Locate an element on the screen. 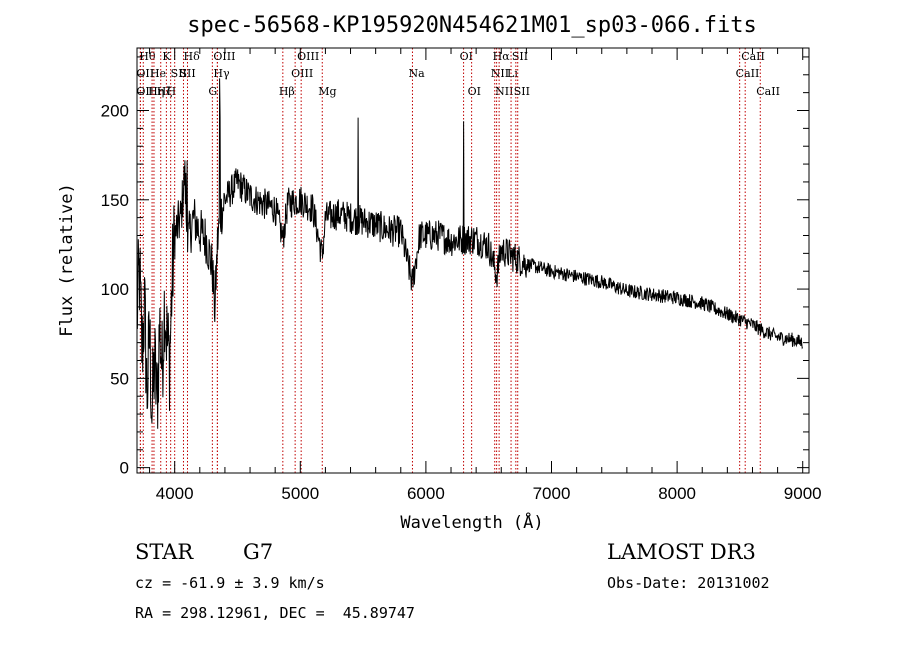 The image size is (900, 649). object-subclass: G7 is located at coordinates (258, 552).